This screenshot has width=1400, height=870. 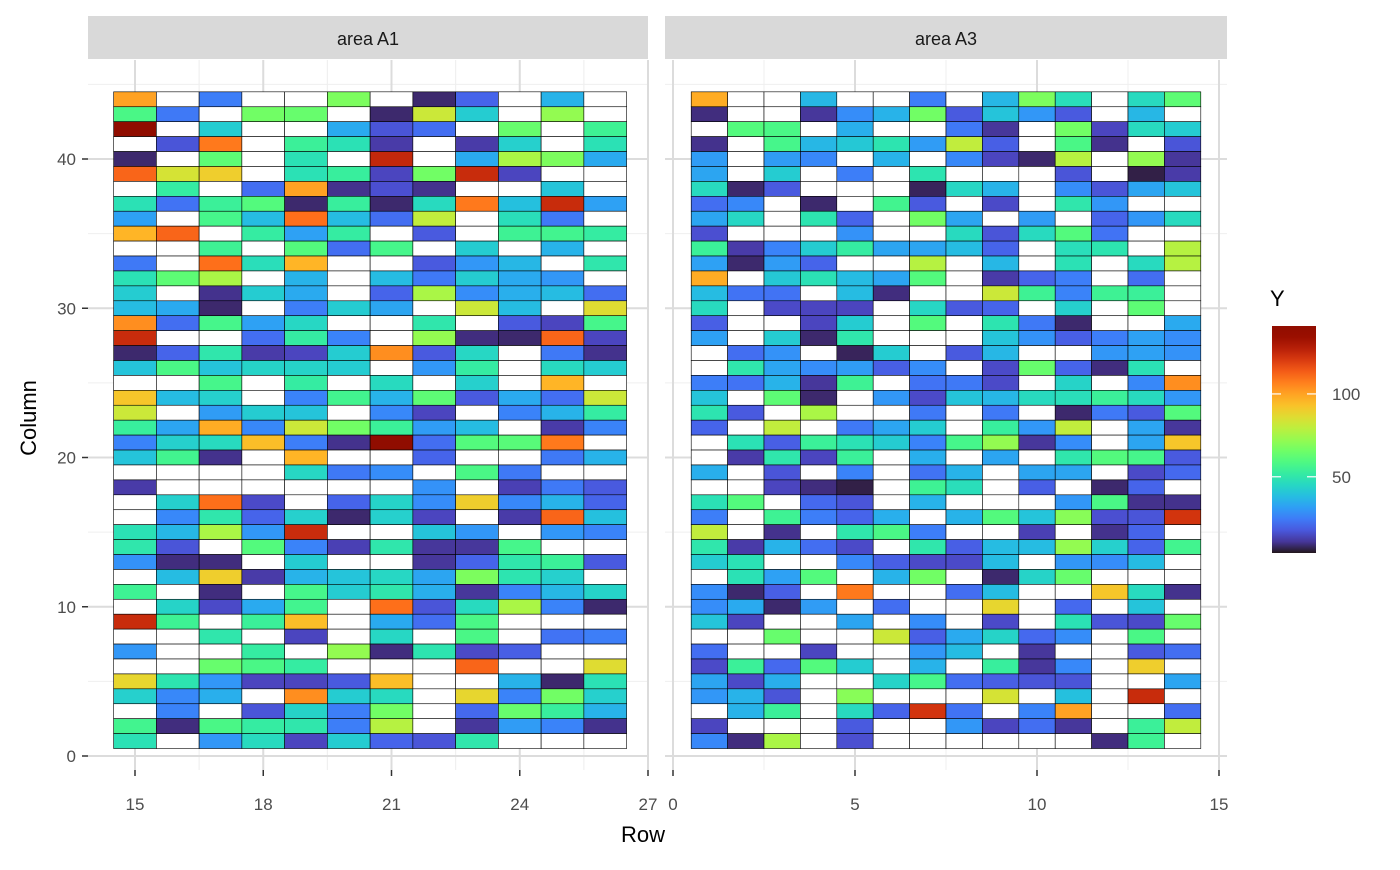 What do you see at coordinates (1346, 394) in the screenshot?
I see `legend-tick-label: 100` at bounding box center [1346, 394].